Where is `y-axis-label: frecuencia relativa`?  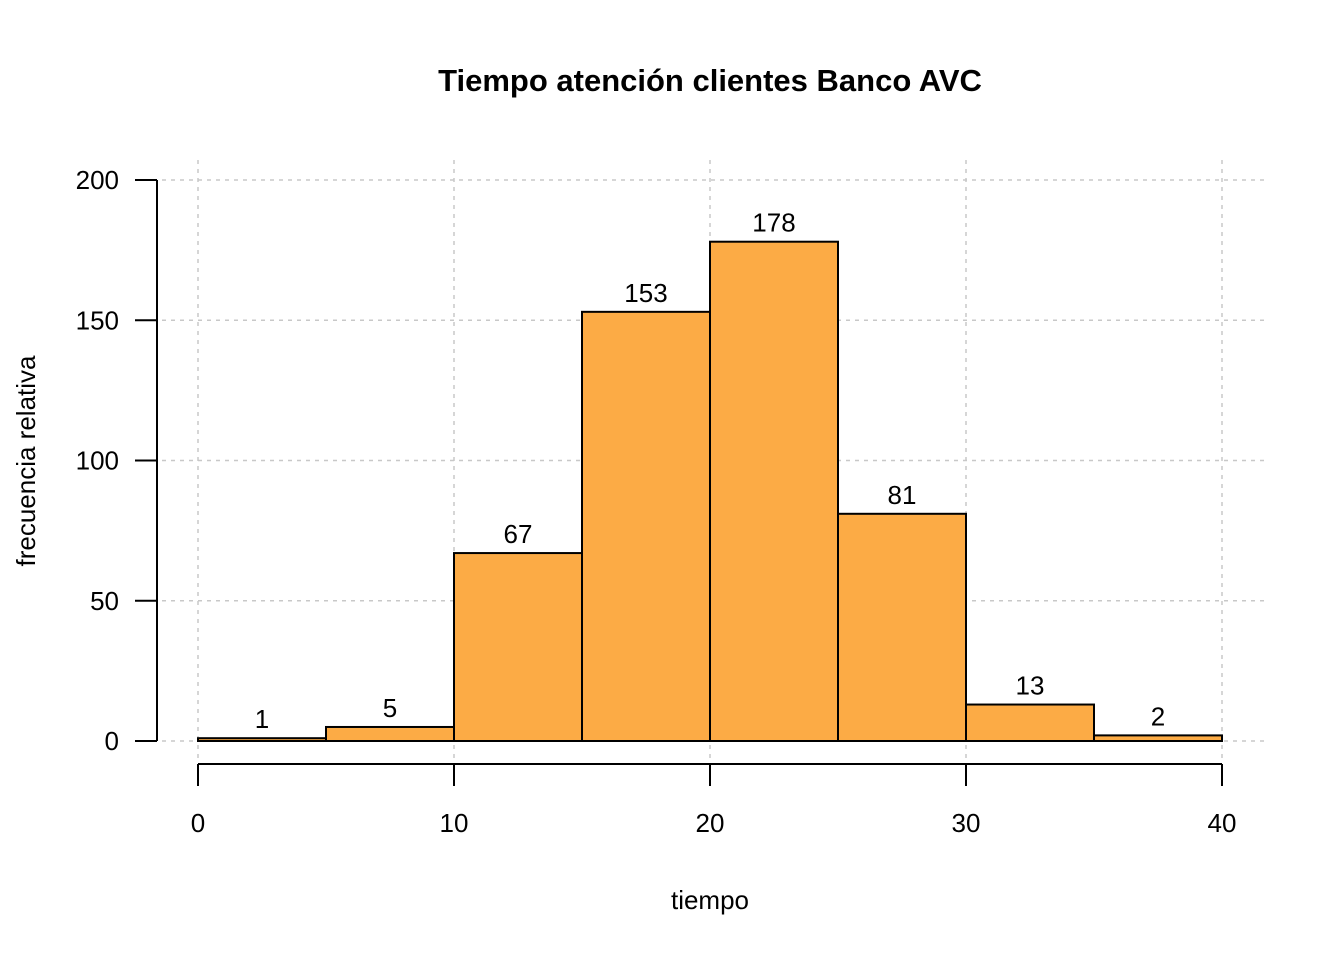
y-axis-label: frecuencia relativa is located at coordinates (26, 461).